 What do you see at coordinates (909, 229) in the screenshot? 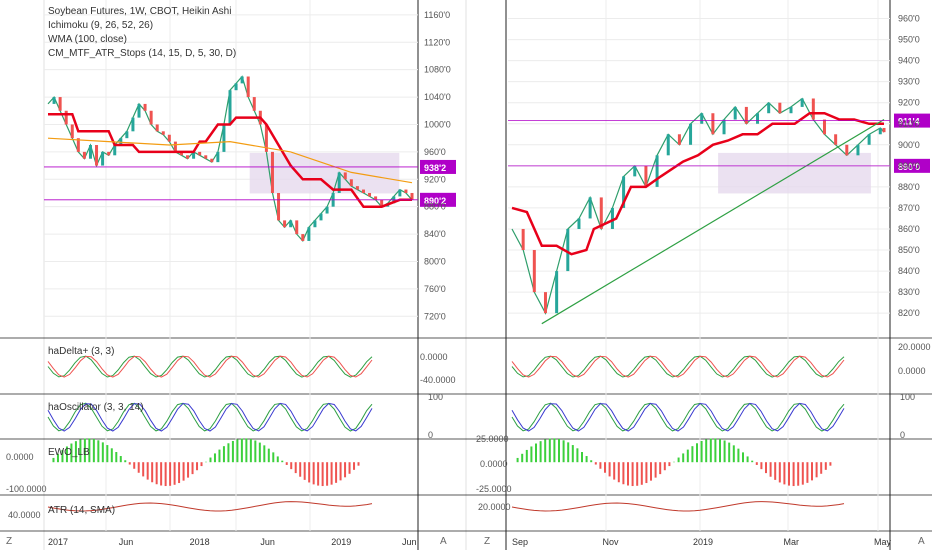
I see `right-y-tick-10: 860'0` at bounding box center [909, 229].